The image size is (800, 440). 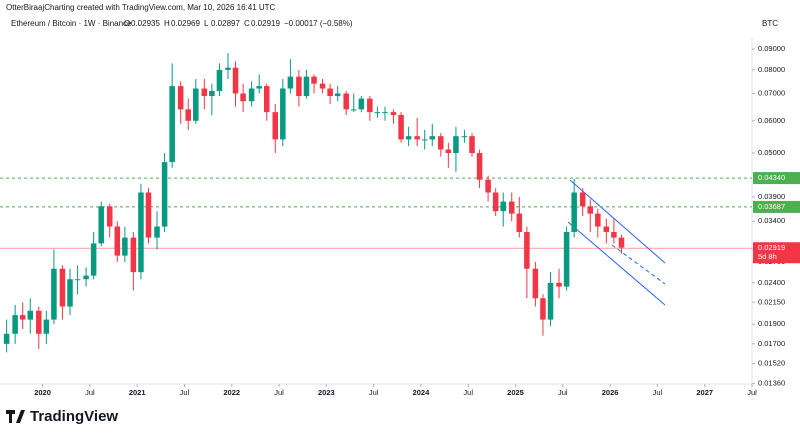 What do you see at coordinates (265, 23) in the screenshot?
I see `ohlc-value: 0.02919` at bounding box center [265, 23].